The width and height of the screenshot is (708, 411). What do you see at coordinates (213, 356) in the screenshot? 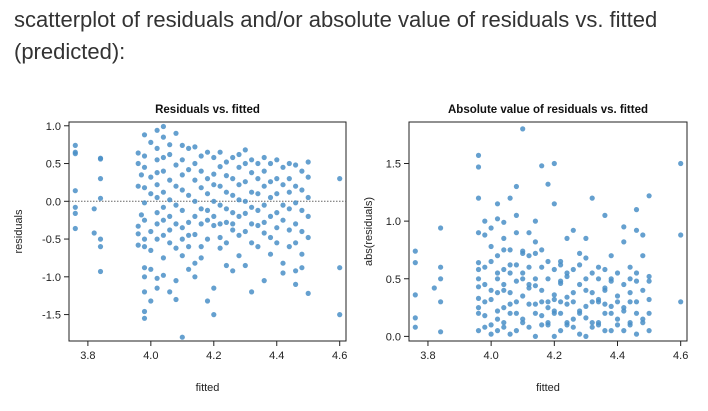
I see `x-tick-label: 4.2` at bounding box center [213, 356].